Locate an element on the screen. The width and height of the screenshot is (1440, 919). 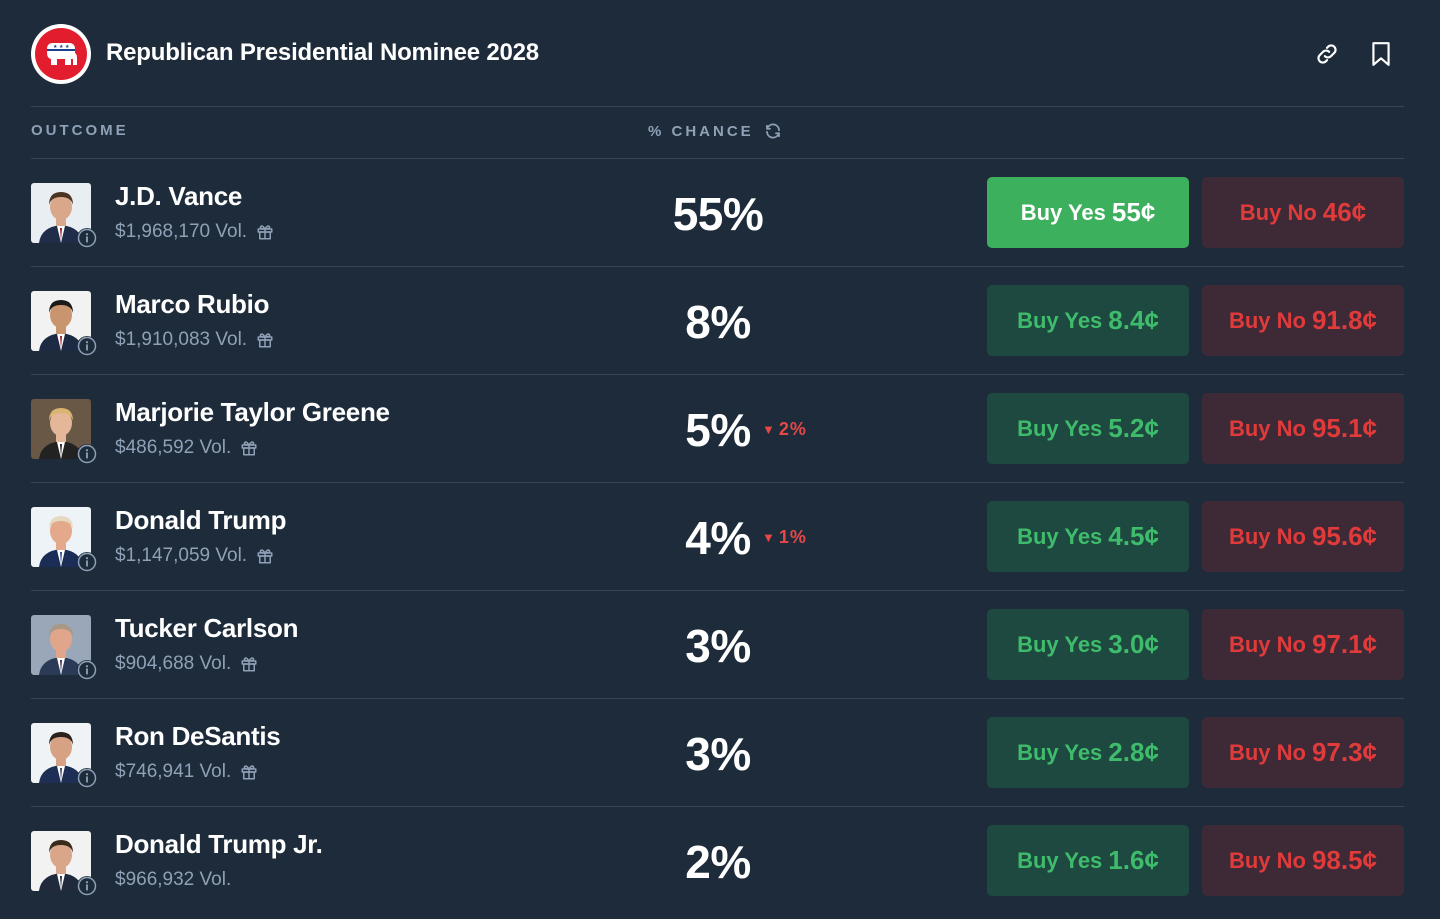
chance-value: 2% is located at coordinates (718, 862).